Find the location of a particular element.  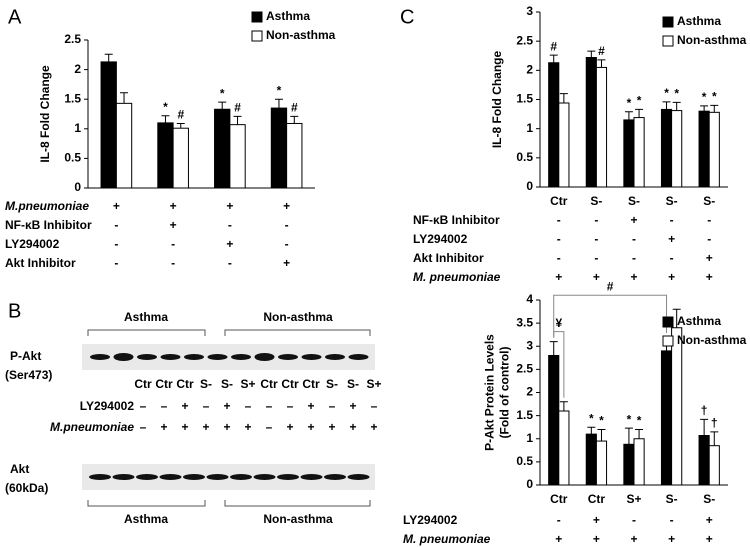

y-tick-label: 0.5 is located at coordinates (524, 461).